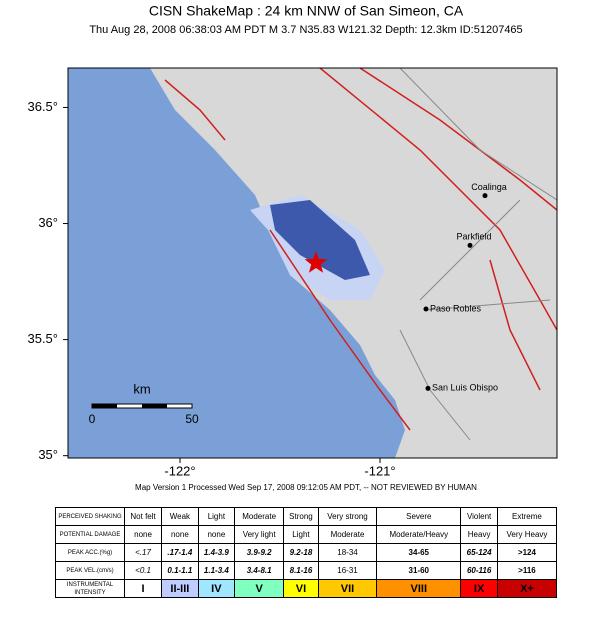 This screenshot has height=635, width=612. Describe the element at coordinates (419, 552) in the screenshot. I see `legend-cell: 34-65` at that location.